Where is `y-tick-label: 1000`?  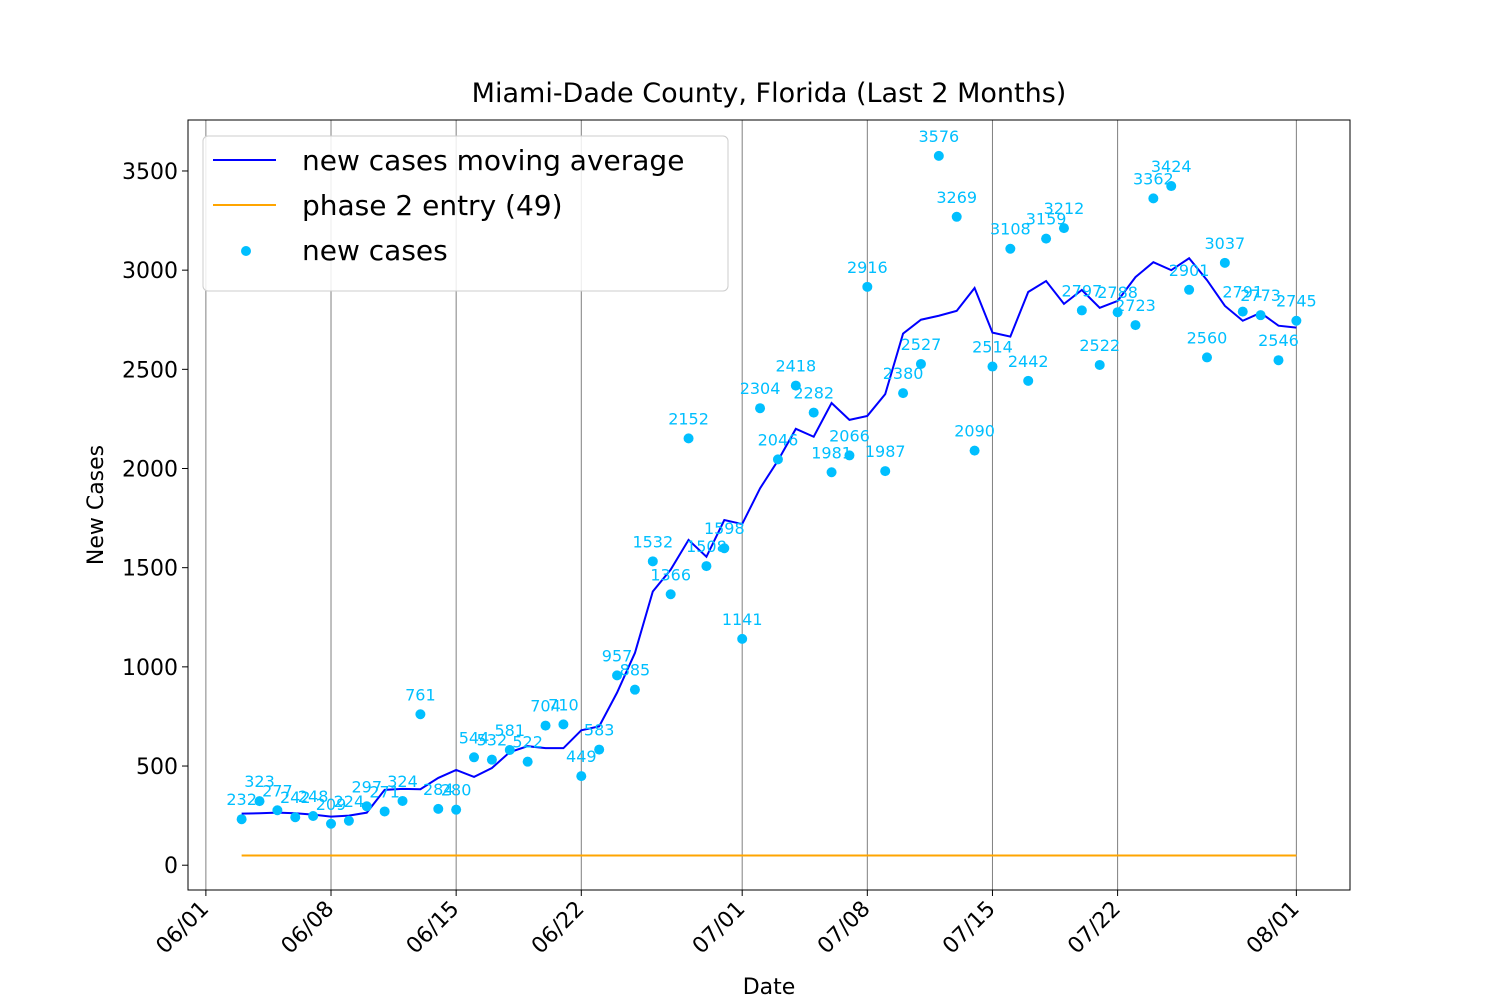 y-tick-label: 1000 is located at coordinates (150, 668).